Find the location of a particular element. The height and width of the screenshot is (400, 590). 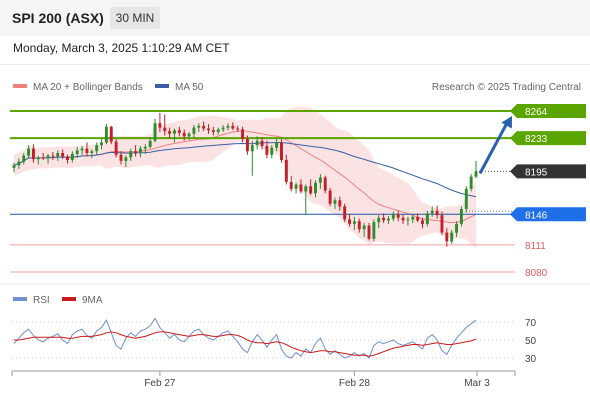

x-tick-label: Mar 3 is located at coordinates (477, 383).